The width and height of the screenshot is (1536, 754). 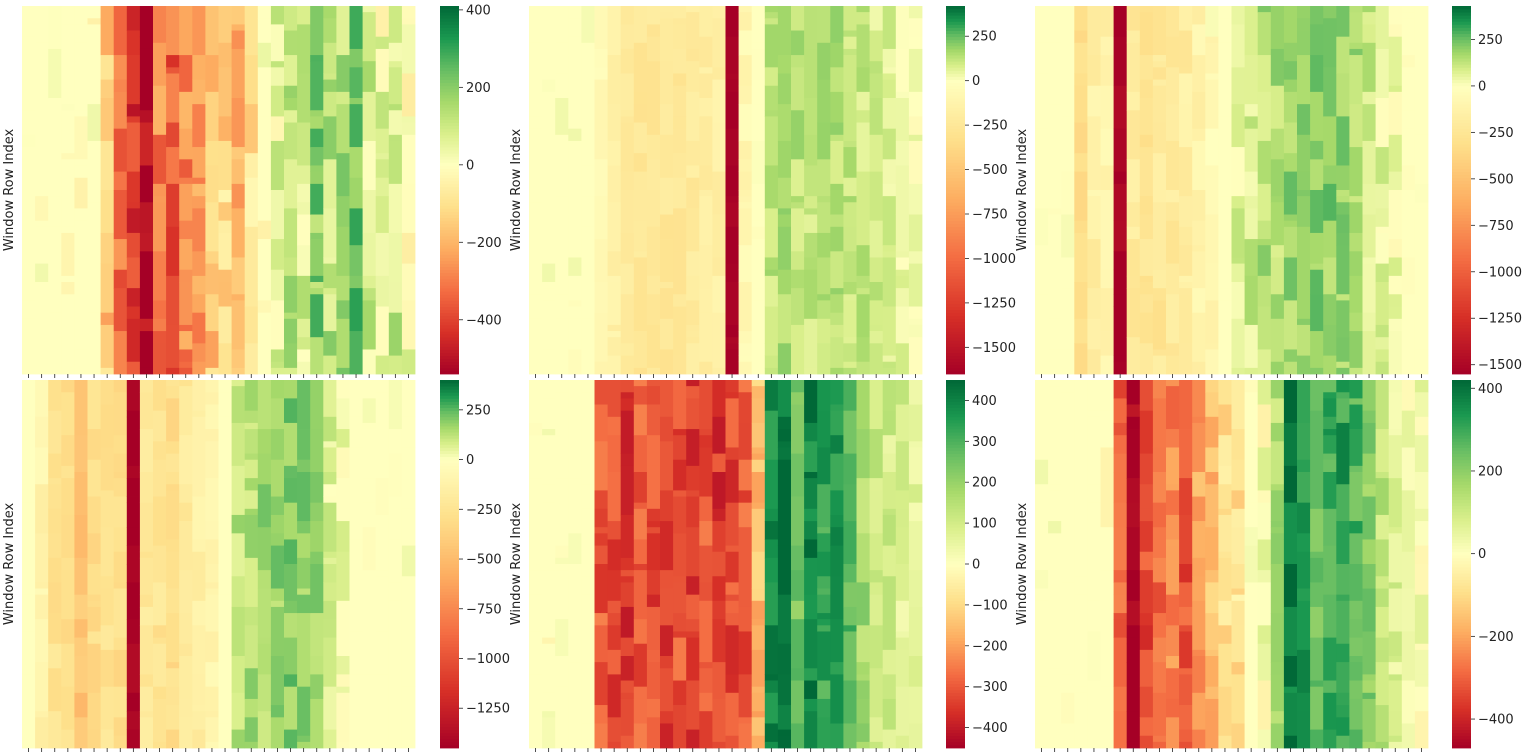 What do you see at coordinates (218, 750) in the screenshot?
I see `x-axis-ticks` at bounding box center [218, 750].